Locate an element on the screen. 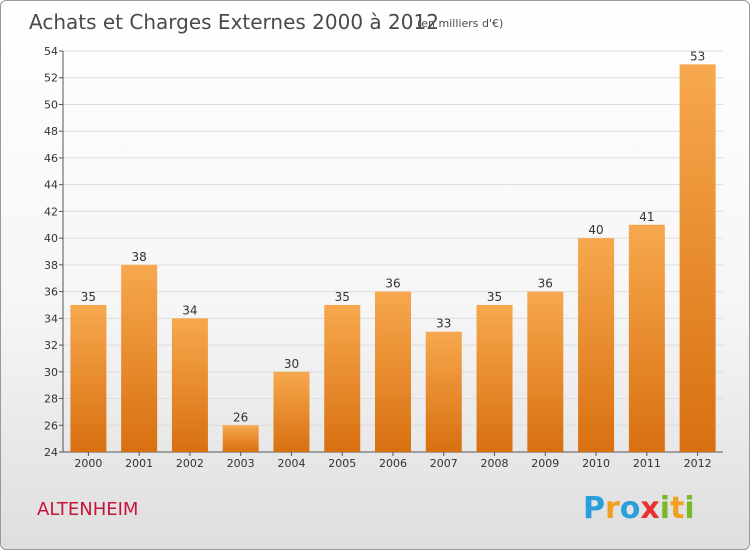  y-tick-label: 34 is located at coordinates (51, 318).